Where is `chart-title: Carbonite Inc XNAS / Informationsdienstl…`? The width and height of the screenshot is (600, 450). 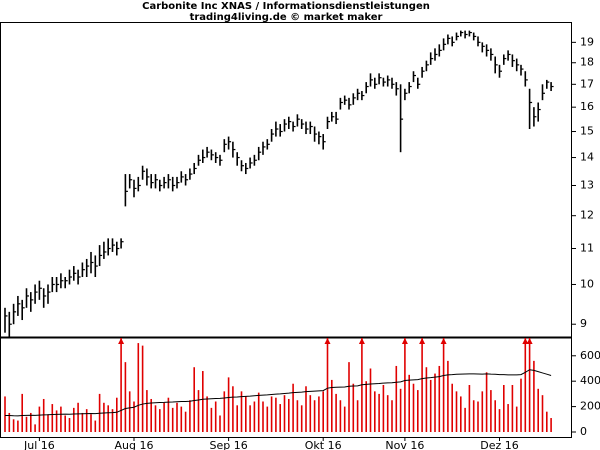
chart-title: Carbonite Inc XNAS / Informationsdienstl… is located at coordinates (286, 6).